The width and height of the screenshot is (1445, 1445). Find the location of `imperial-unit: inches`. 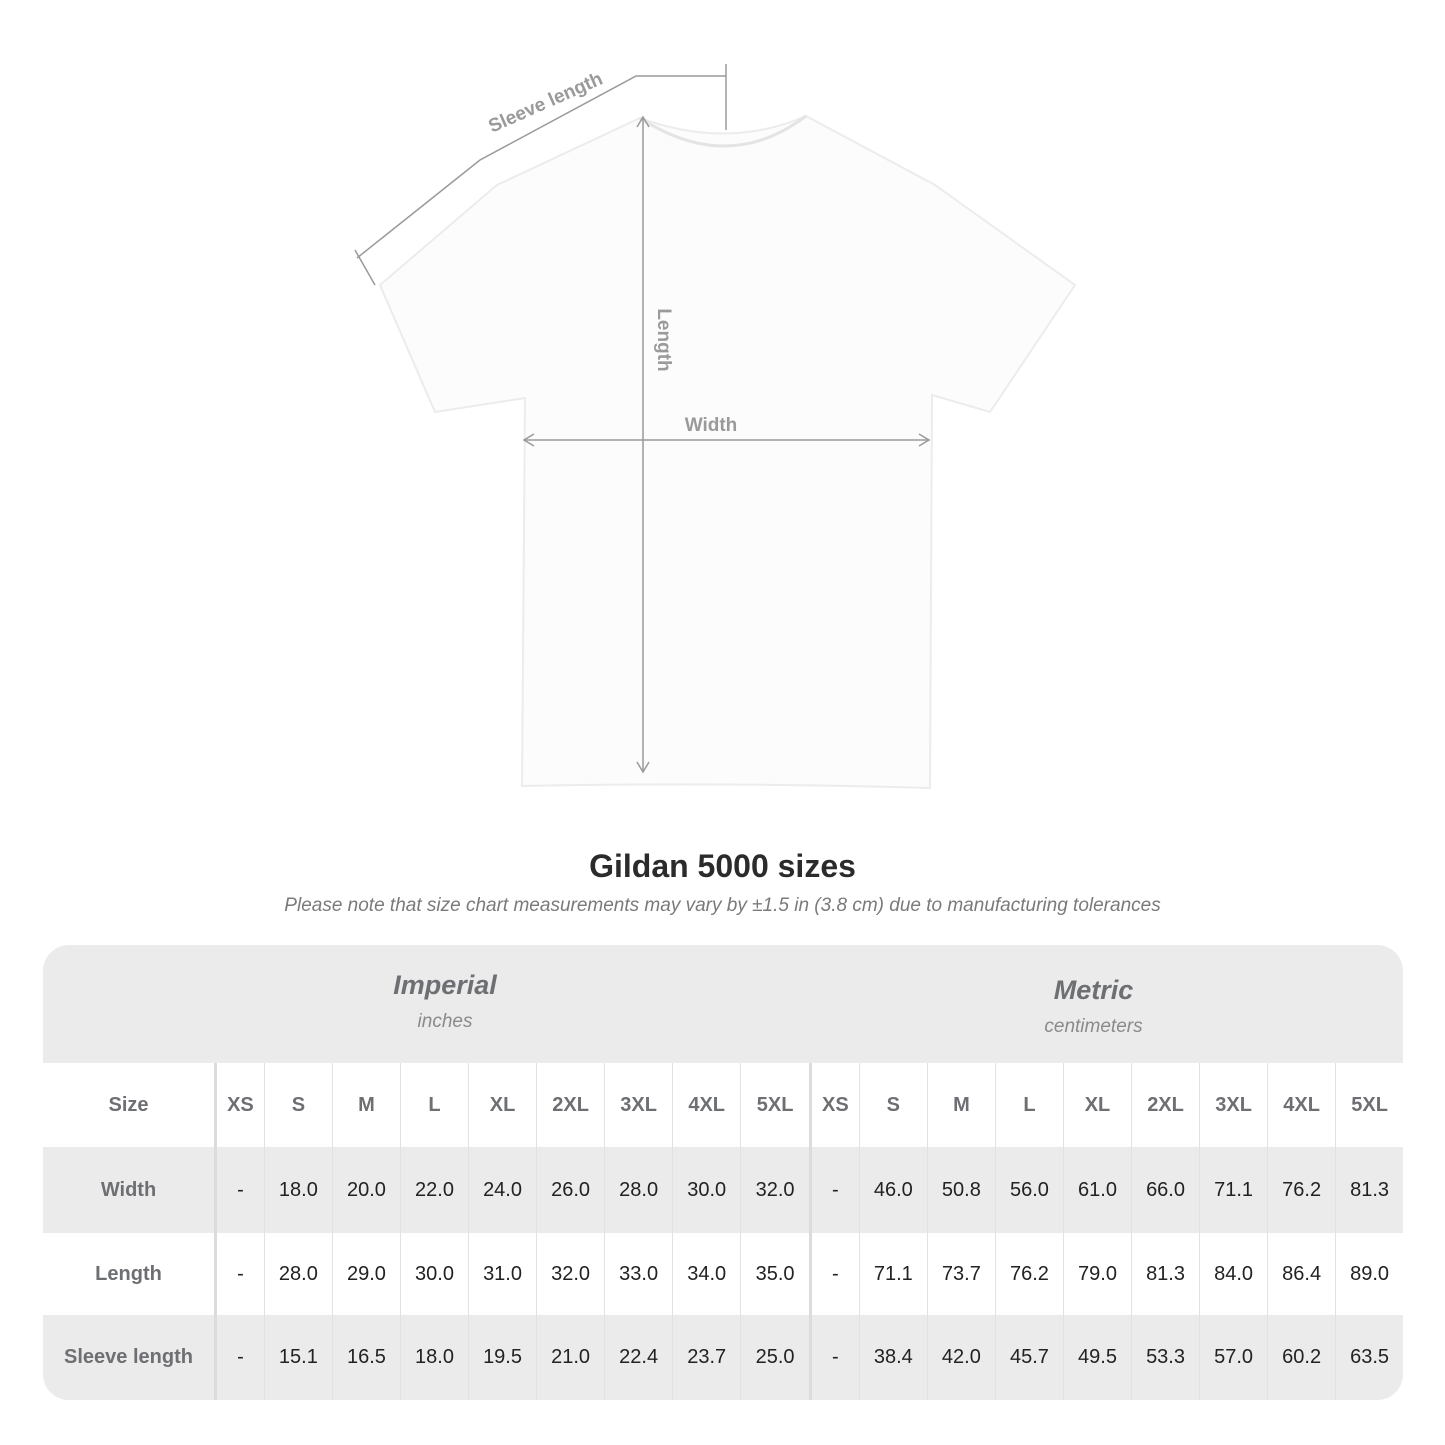

imperial-unit: inches is located at coordinates (445, 1021).